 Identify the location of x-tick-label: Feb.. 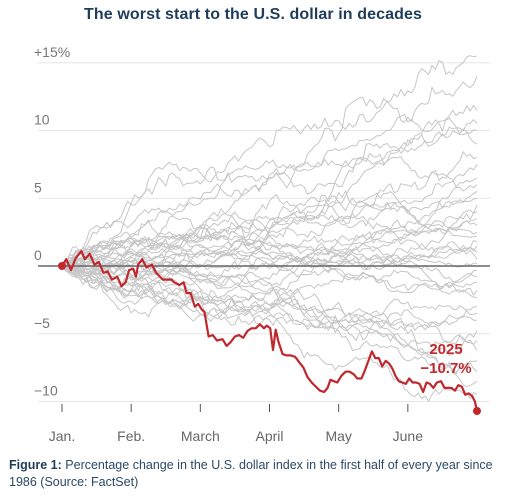
(131, 436).